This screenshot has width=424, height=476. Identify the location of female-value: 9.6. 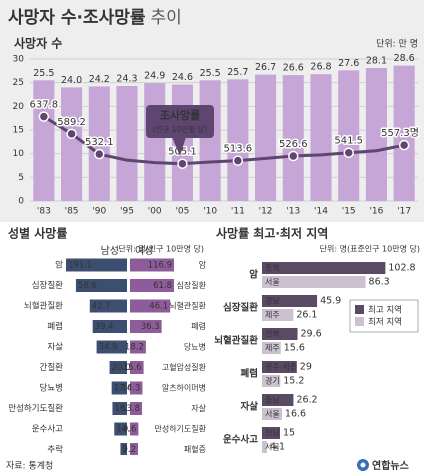
(130, 430).